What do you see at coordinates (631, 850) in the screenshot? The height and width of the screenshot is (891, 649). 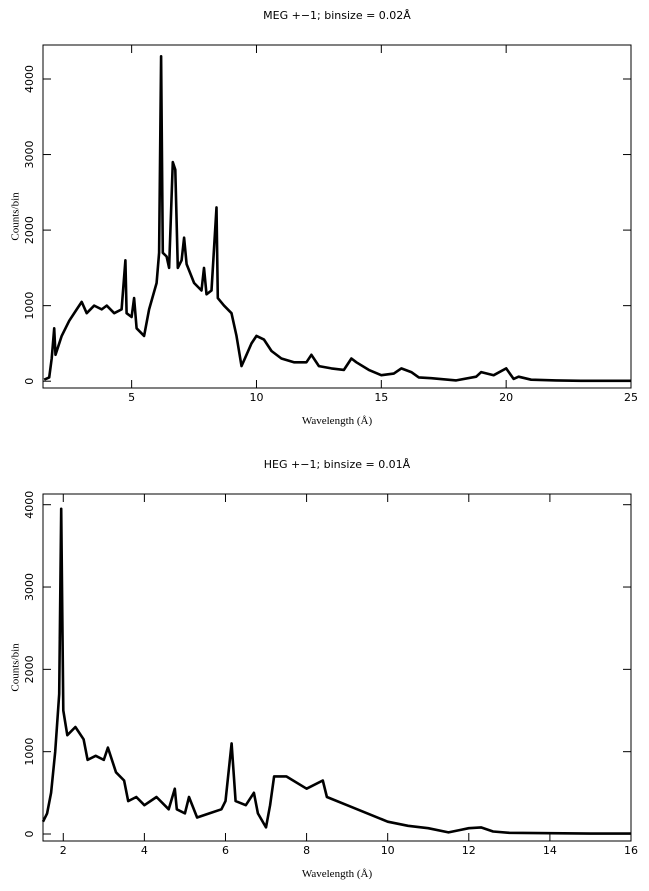 I see `x-tick-label: 16` at bounding box center [631, 850].